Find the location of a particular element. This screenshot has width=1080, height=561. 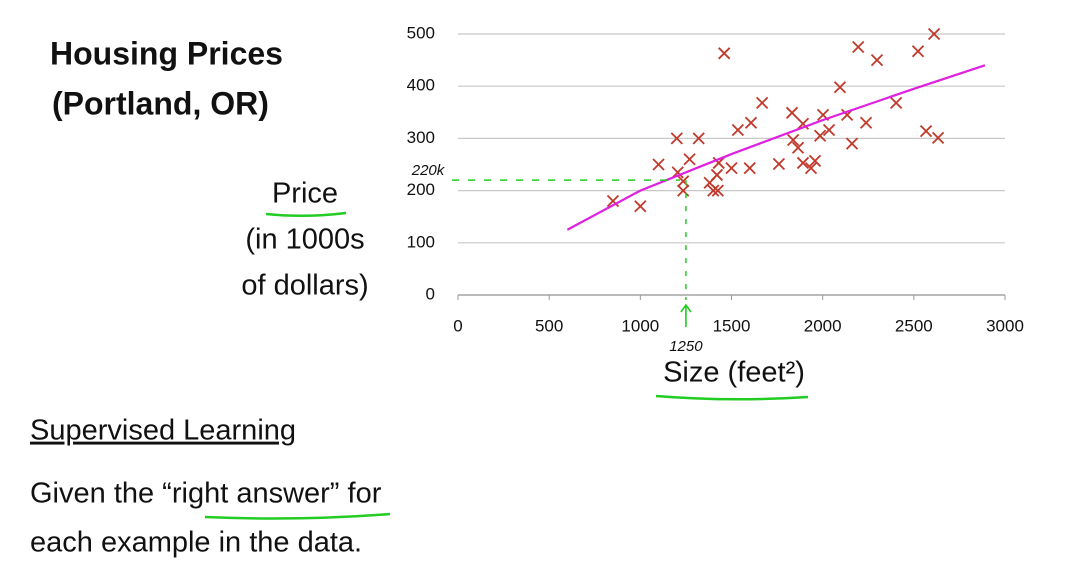

y-tick-label: 400 is located at coordinates (421, 85).